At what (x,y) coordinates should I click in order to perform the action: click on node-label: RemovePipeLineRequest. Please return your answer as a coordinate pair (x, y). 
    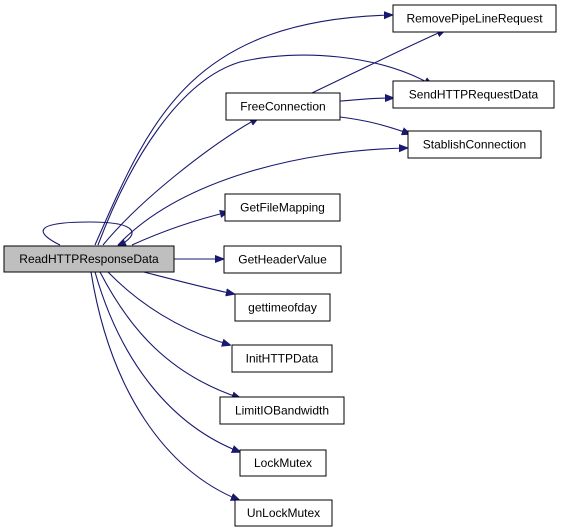
    Looking at the image, I should click on (474, 19).